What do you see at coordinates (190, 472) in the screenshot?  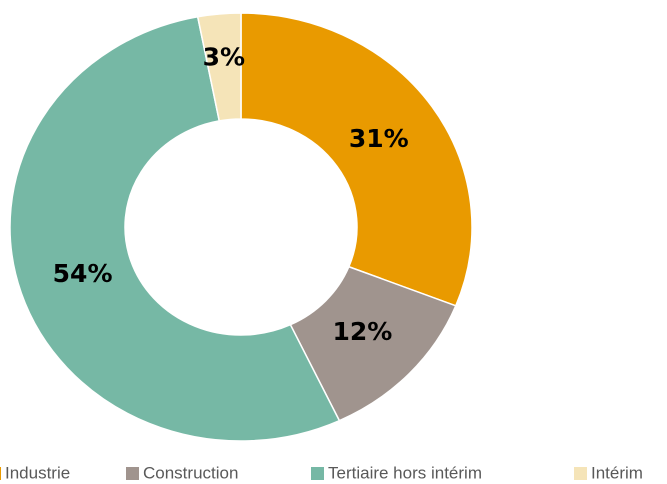 I see `legend-label: Construction` at bounding box center [190, 472].